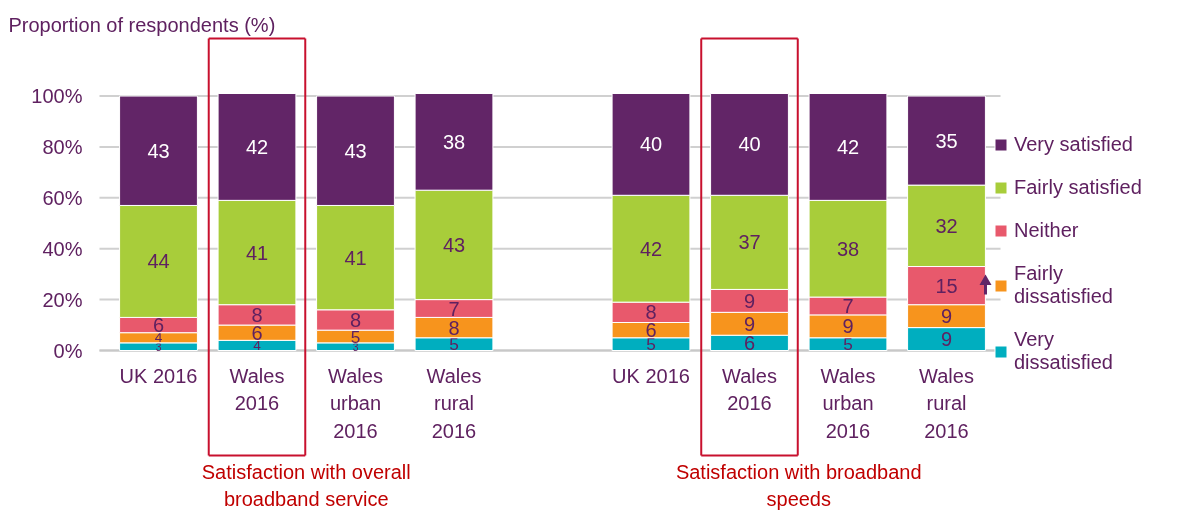 Image resolution: width=1179 pixels, height=514 pixels. Describe the element at coordinates (946, 140) in the screenshot. I see `data-label: 35` at that location.